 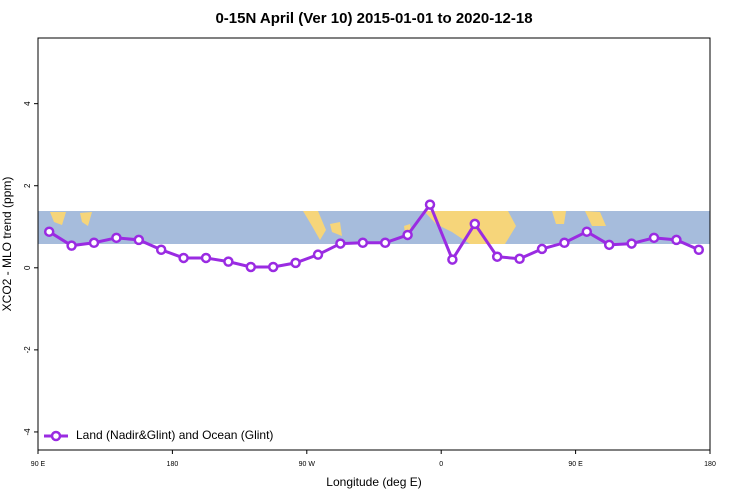 What do you see at coordinates (27, 350) in the screenshot?
I see `y-tick-label: -2` at bounding box center [27, 350].